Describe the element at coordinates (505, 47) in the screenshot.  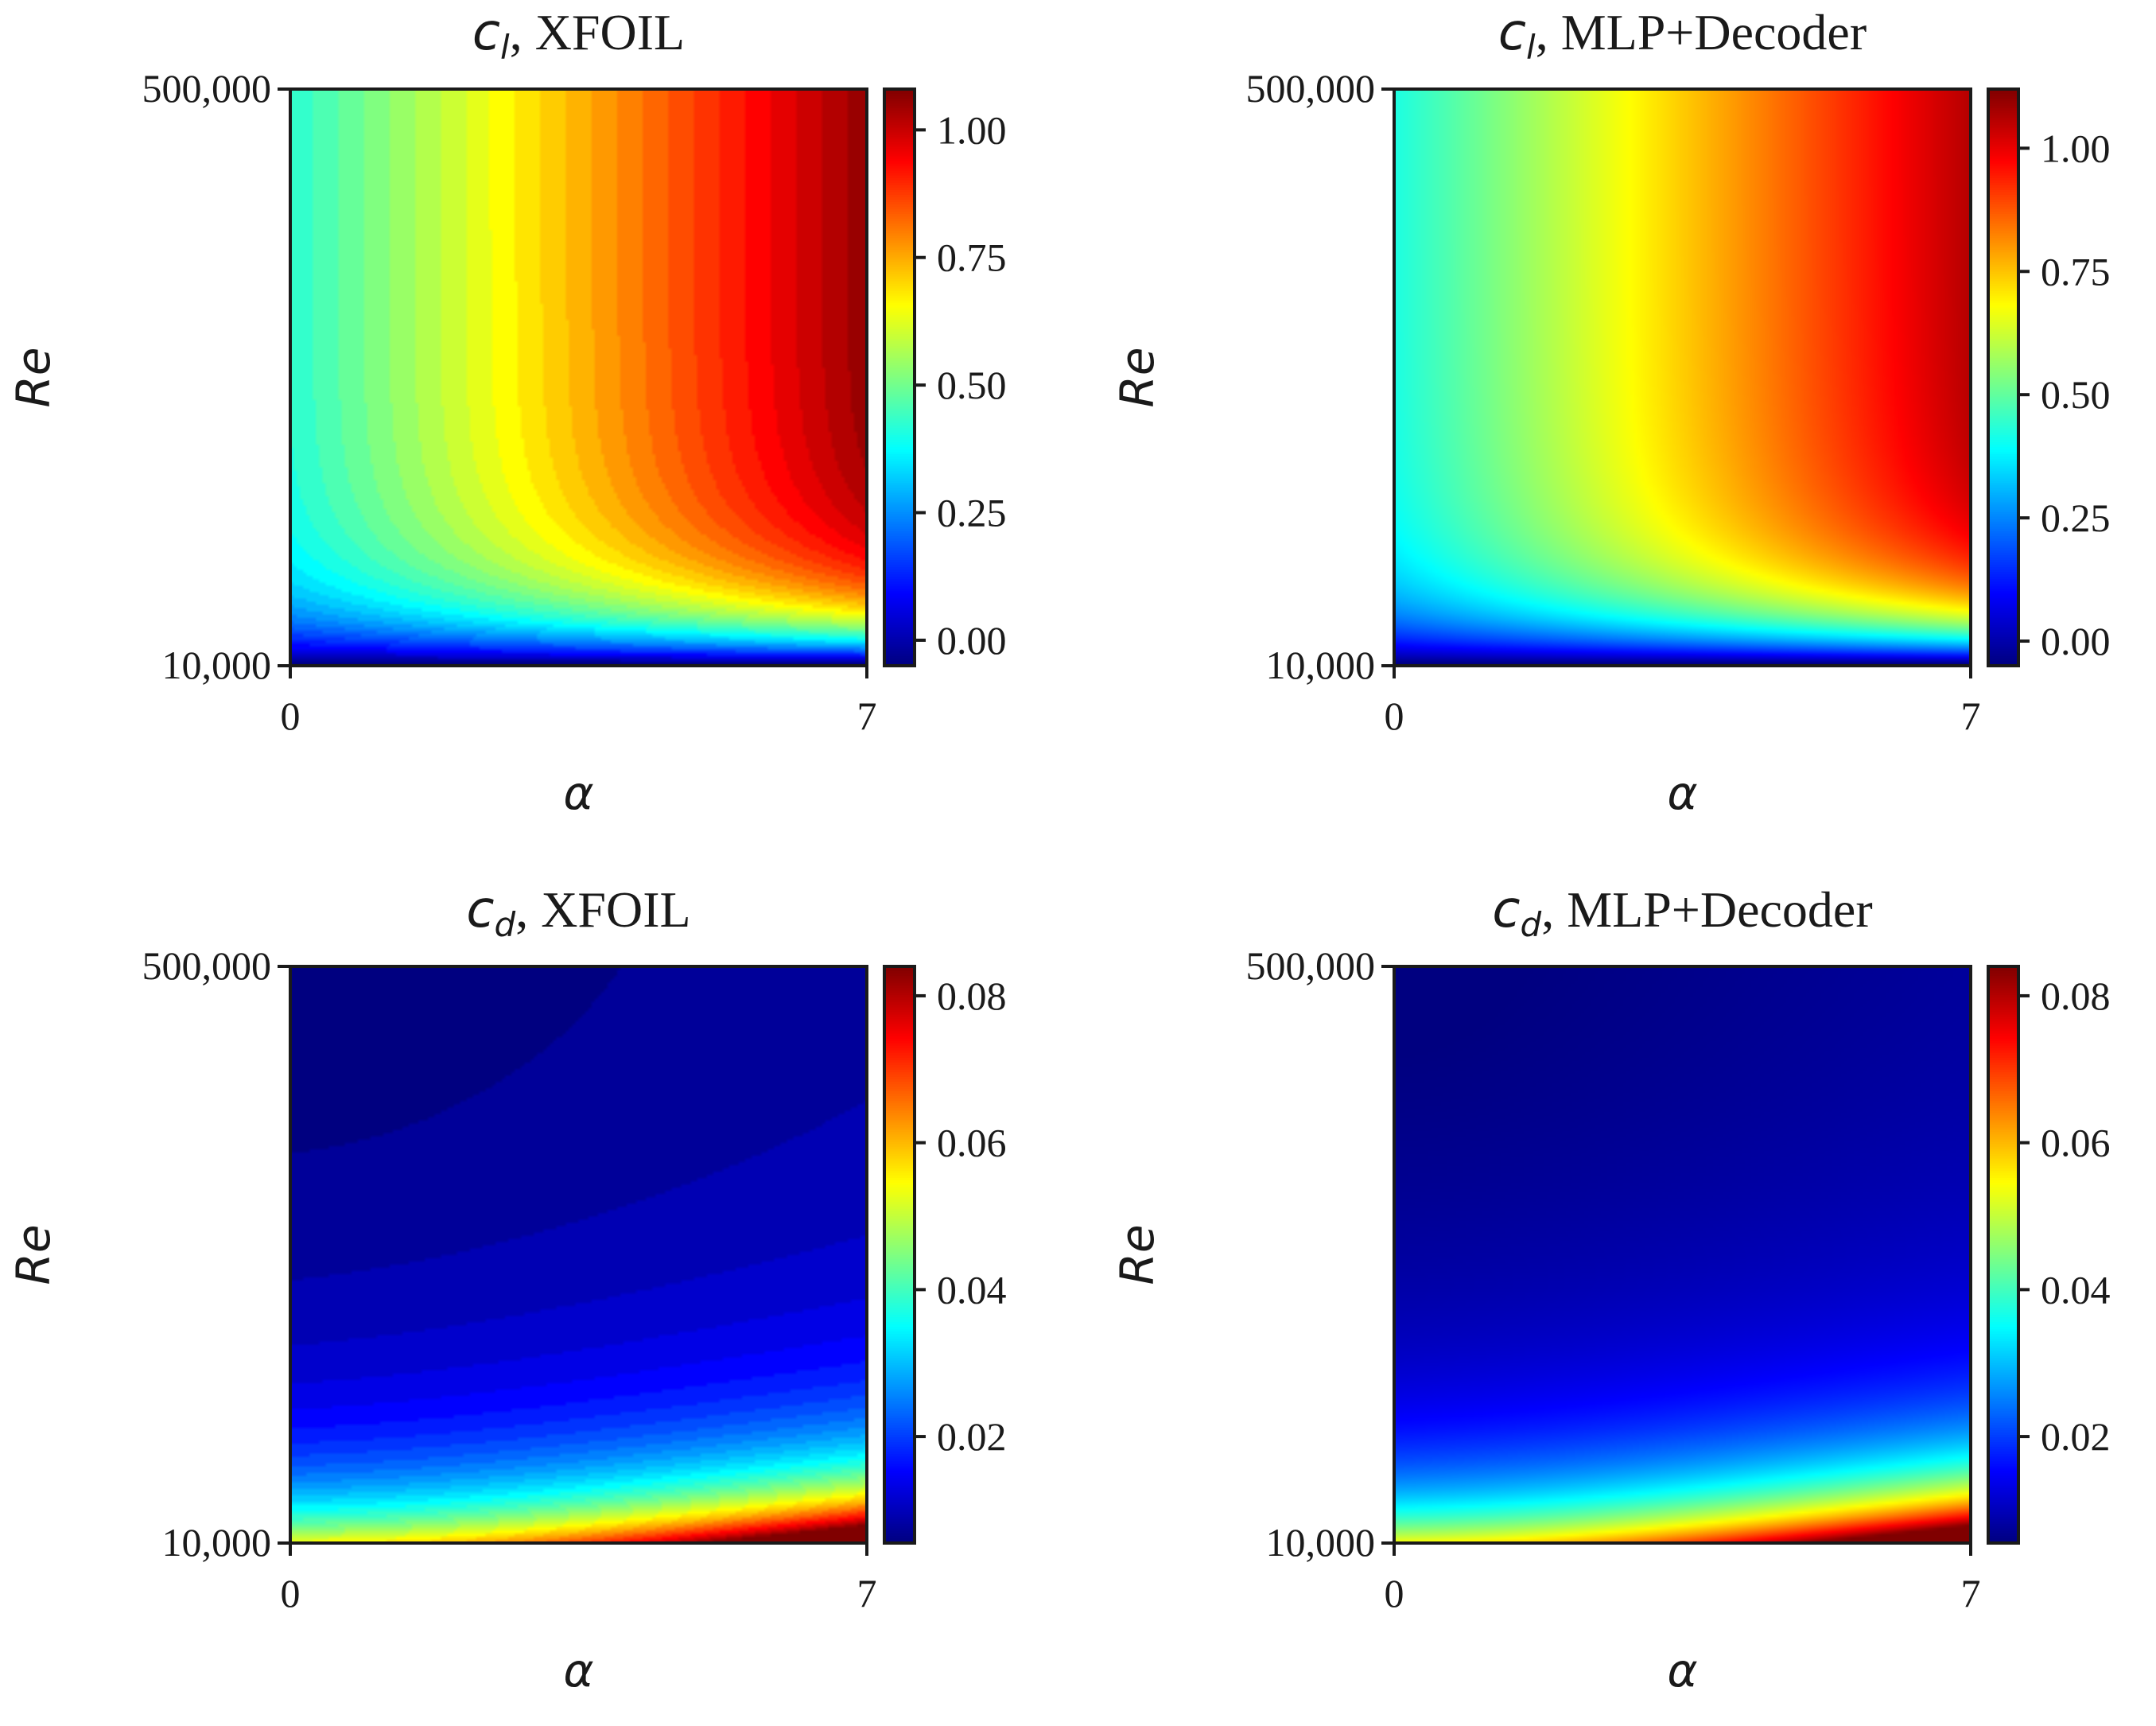
I see `title-subscript: l` at that location.